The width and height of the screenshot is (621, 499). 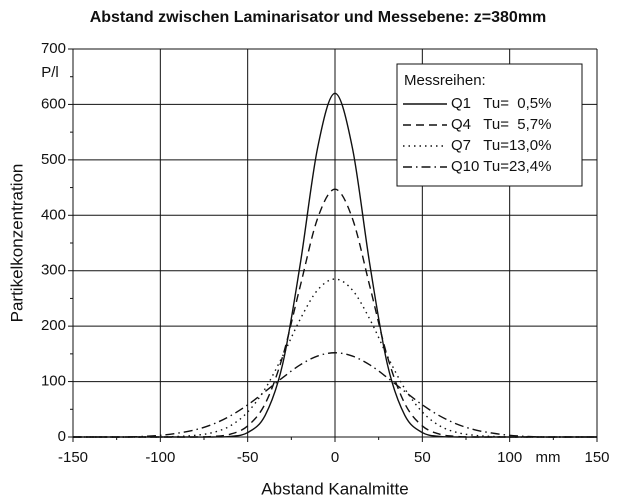 I want to click on legend-label: Q7 Tu=13,0%, so click(x=501, y=145).